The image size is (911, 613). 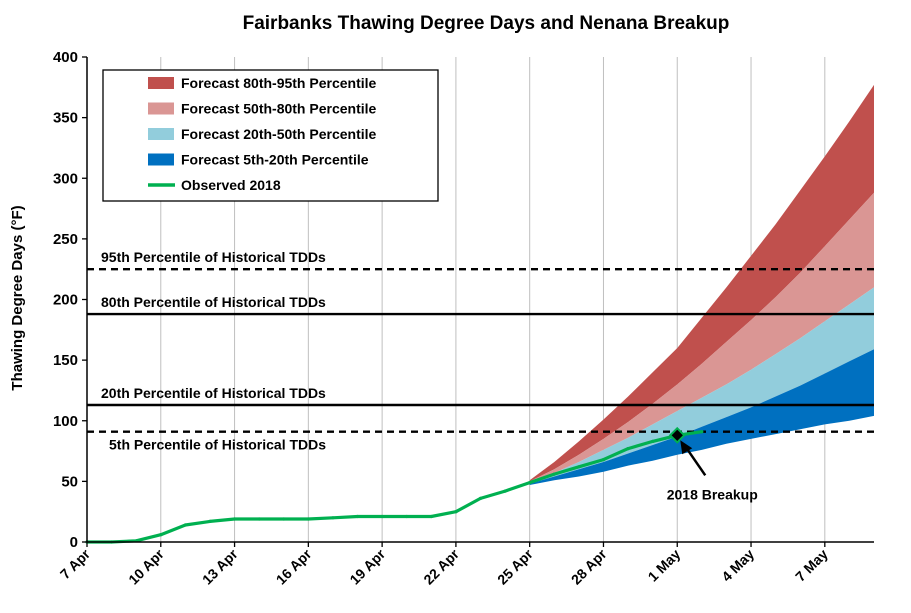 What do you see at coordinates (515, 566) in the screenshot?
I see `x-tick-label-6: 25 Apr` at bounding box center [515, 566].